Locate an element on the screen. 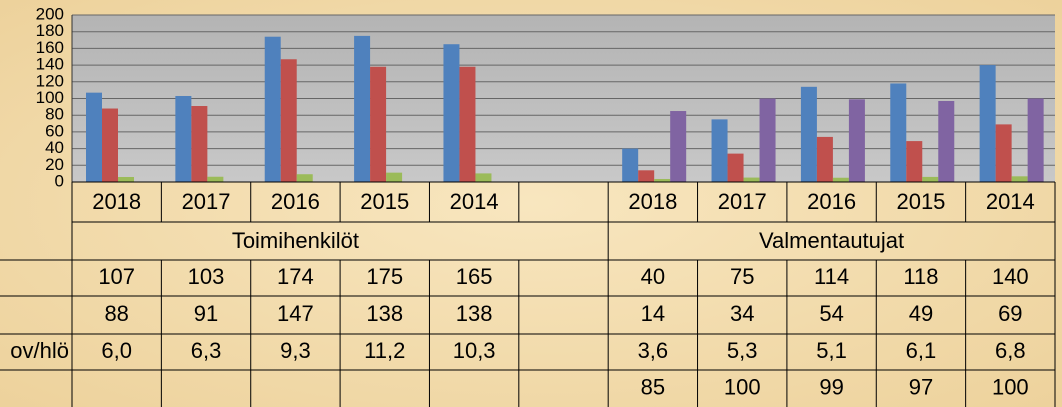 This screenshot has height=407, width=1062. legend-label: ov/hlö is located at coordinates (39, 350).